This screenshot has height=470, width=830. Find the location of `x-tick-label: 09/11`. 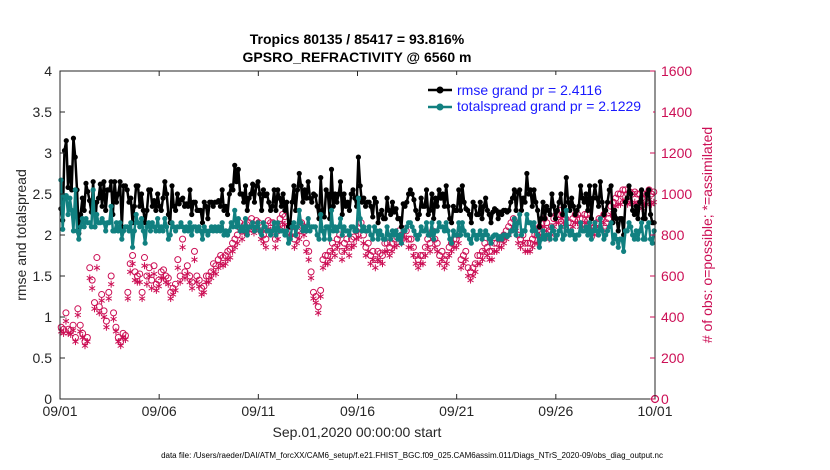

x-tick-label: 09/11 is located at coordinates (258, 411).